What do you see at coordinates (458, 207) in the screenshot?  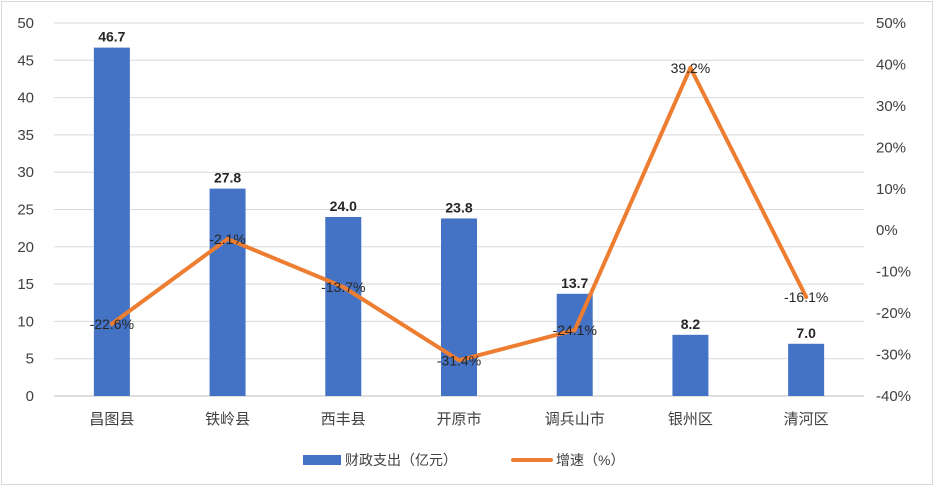 I see `bar-data-label: 23.8` at bounding box center [458, 207].